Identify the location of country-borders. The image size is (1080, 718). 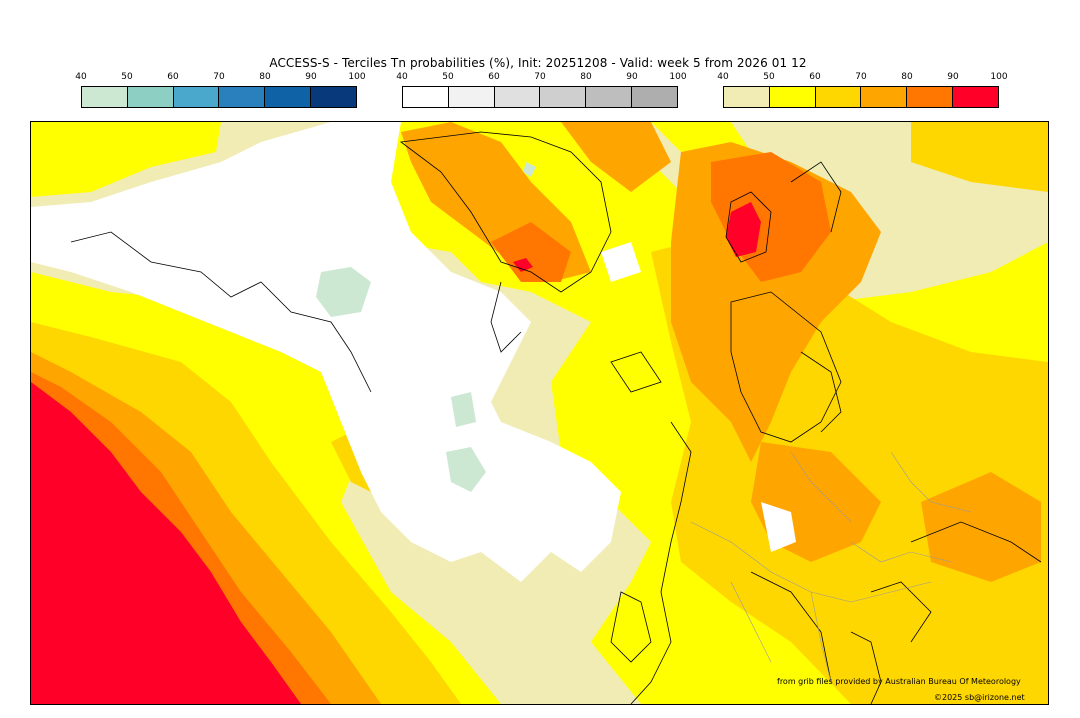
(831, 567).